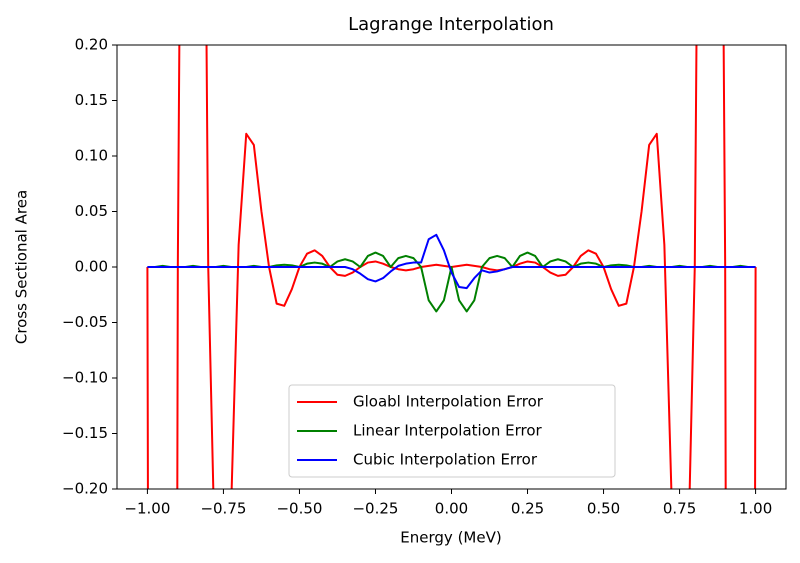 The image size is (800, 563). What do you see at coordinates (451, 24) in the screenshot?
I see `chart-title: Lagrange Interpolation` at bounding box center [451, 24].